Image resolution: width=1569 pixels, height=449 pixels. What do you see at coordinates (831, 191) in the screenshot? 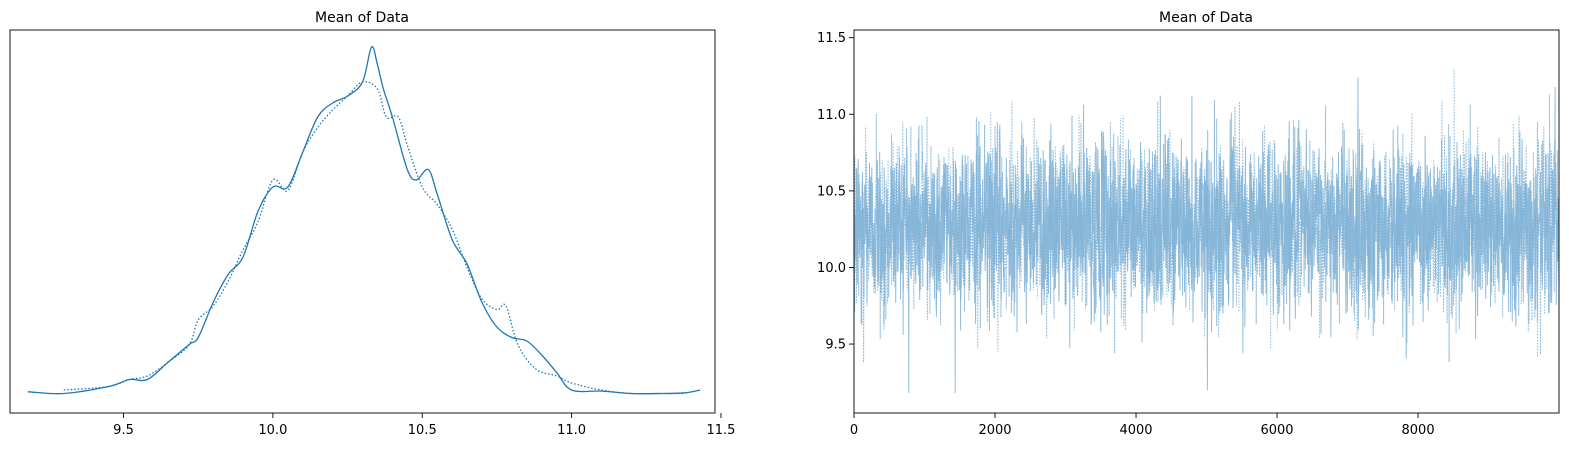
I see `trace-y-tick-label: 10.5` at bounding box center [831, 191].